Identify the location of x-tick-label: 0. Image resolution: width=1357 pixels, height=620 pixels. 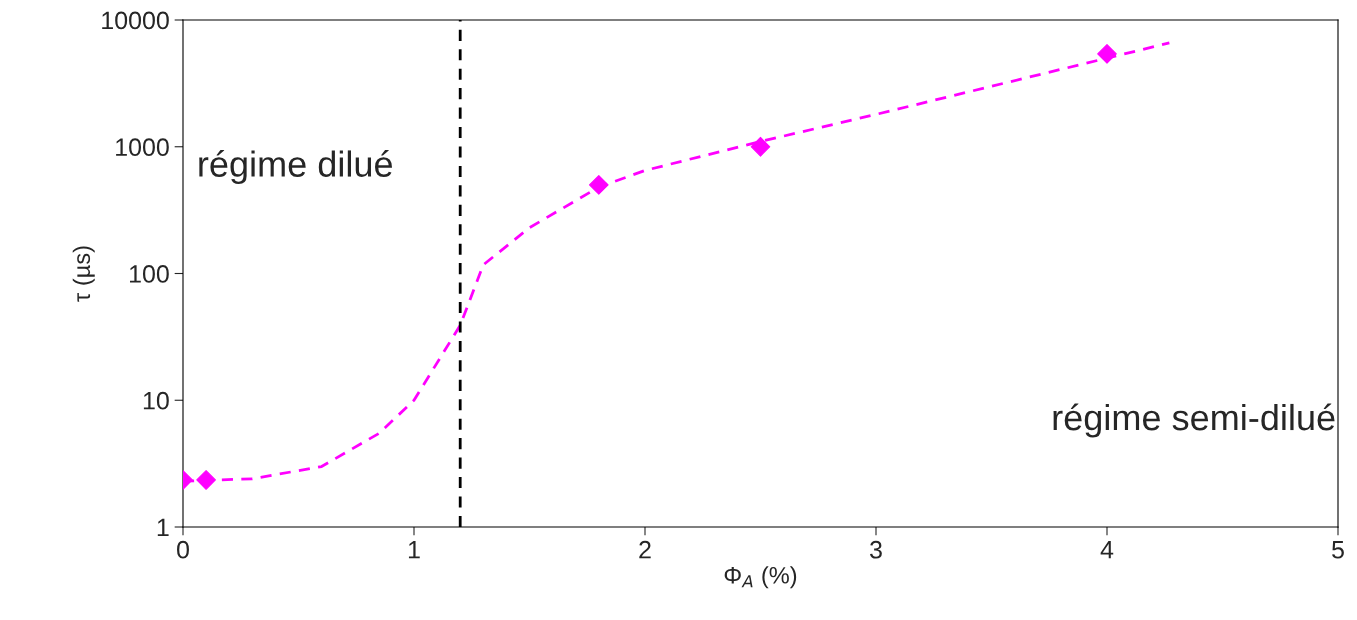
(183, 549).